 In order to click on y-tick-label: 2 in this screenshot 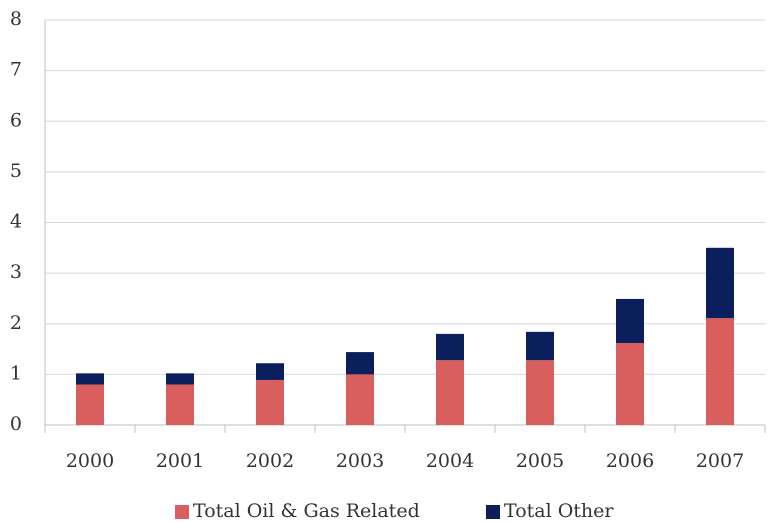, I will do `click(16, 323)`.